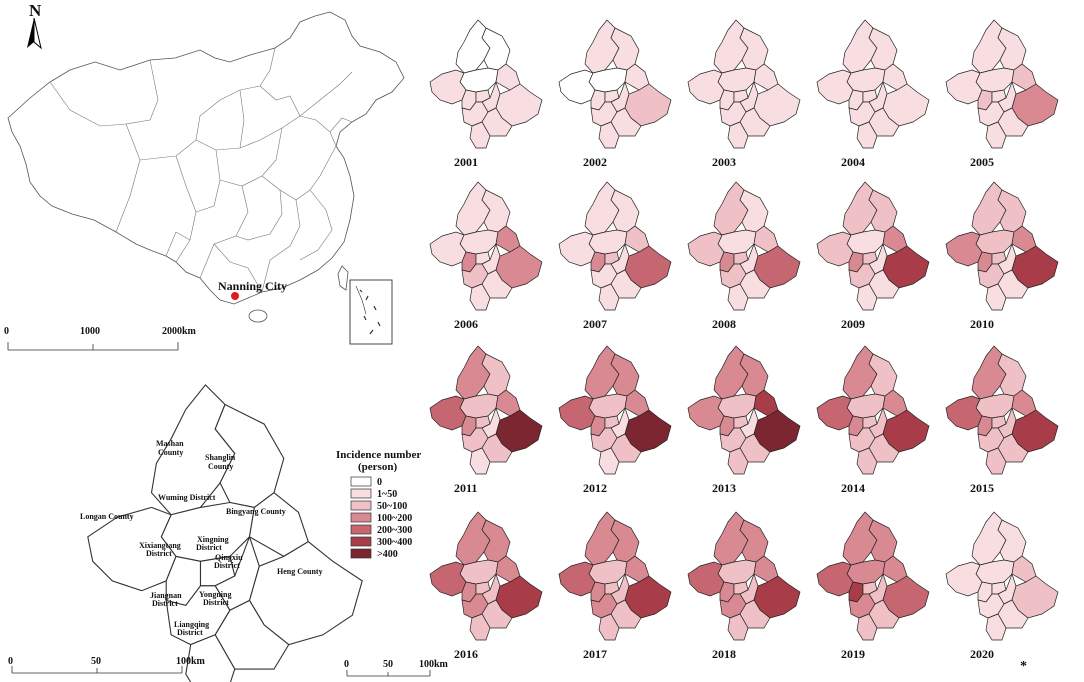  Describe the element at coordinates (853, 488) in the screenshot. I see `year-label-2014: 2014` at that location.